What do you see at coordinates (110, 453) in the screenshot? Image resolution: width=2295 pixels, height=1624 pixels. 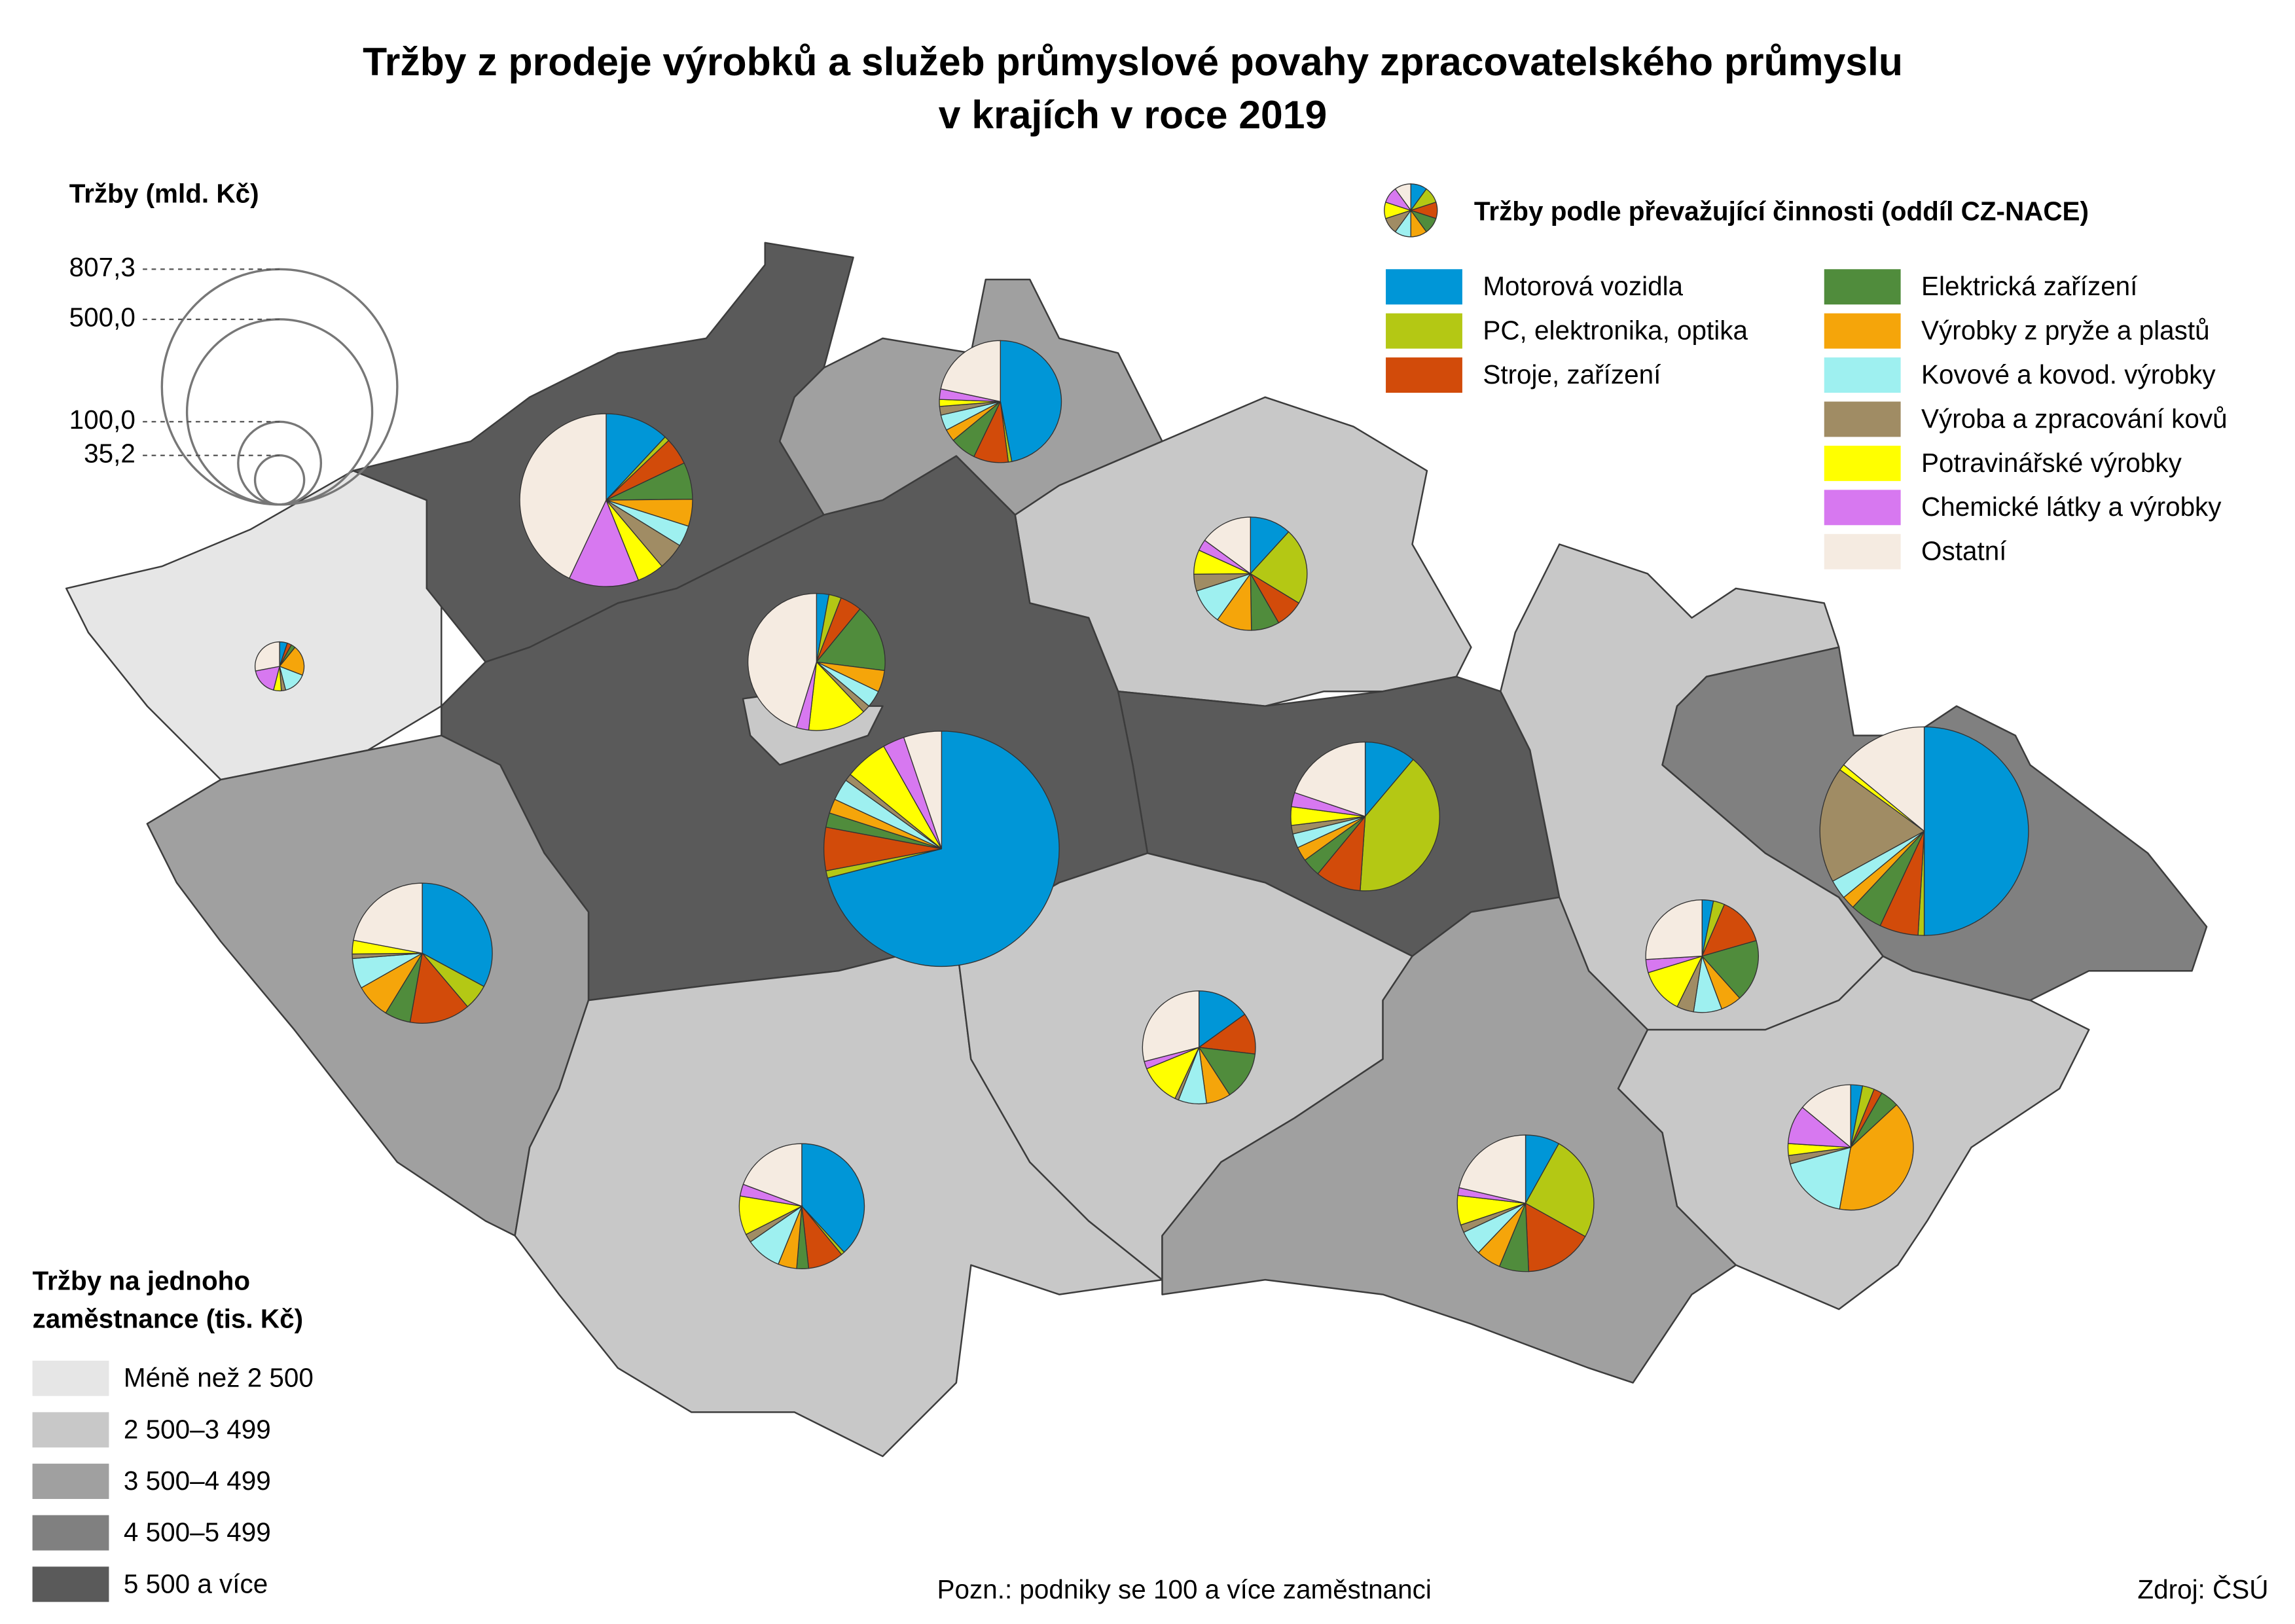 I see `size-label: 35,2` at bounding box center [110, 453].